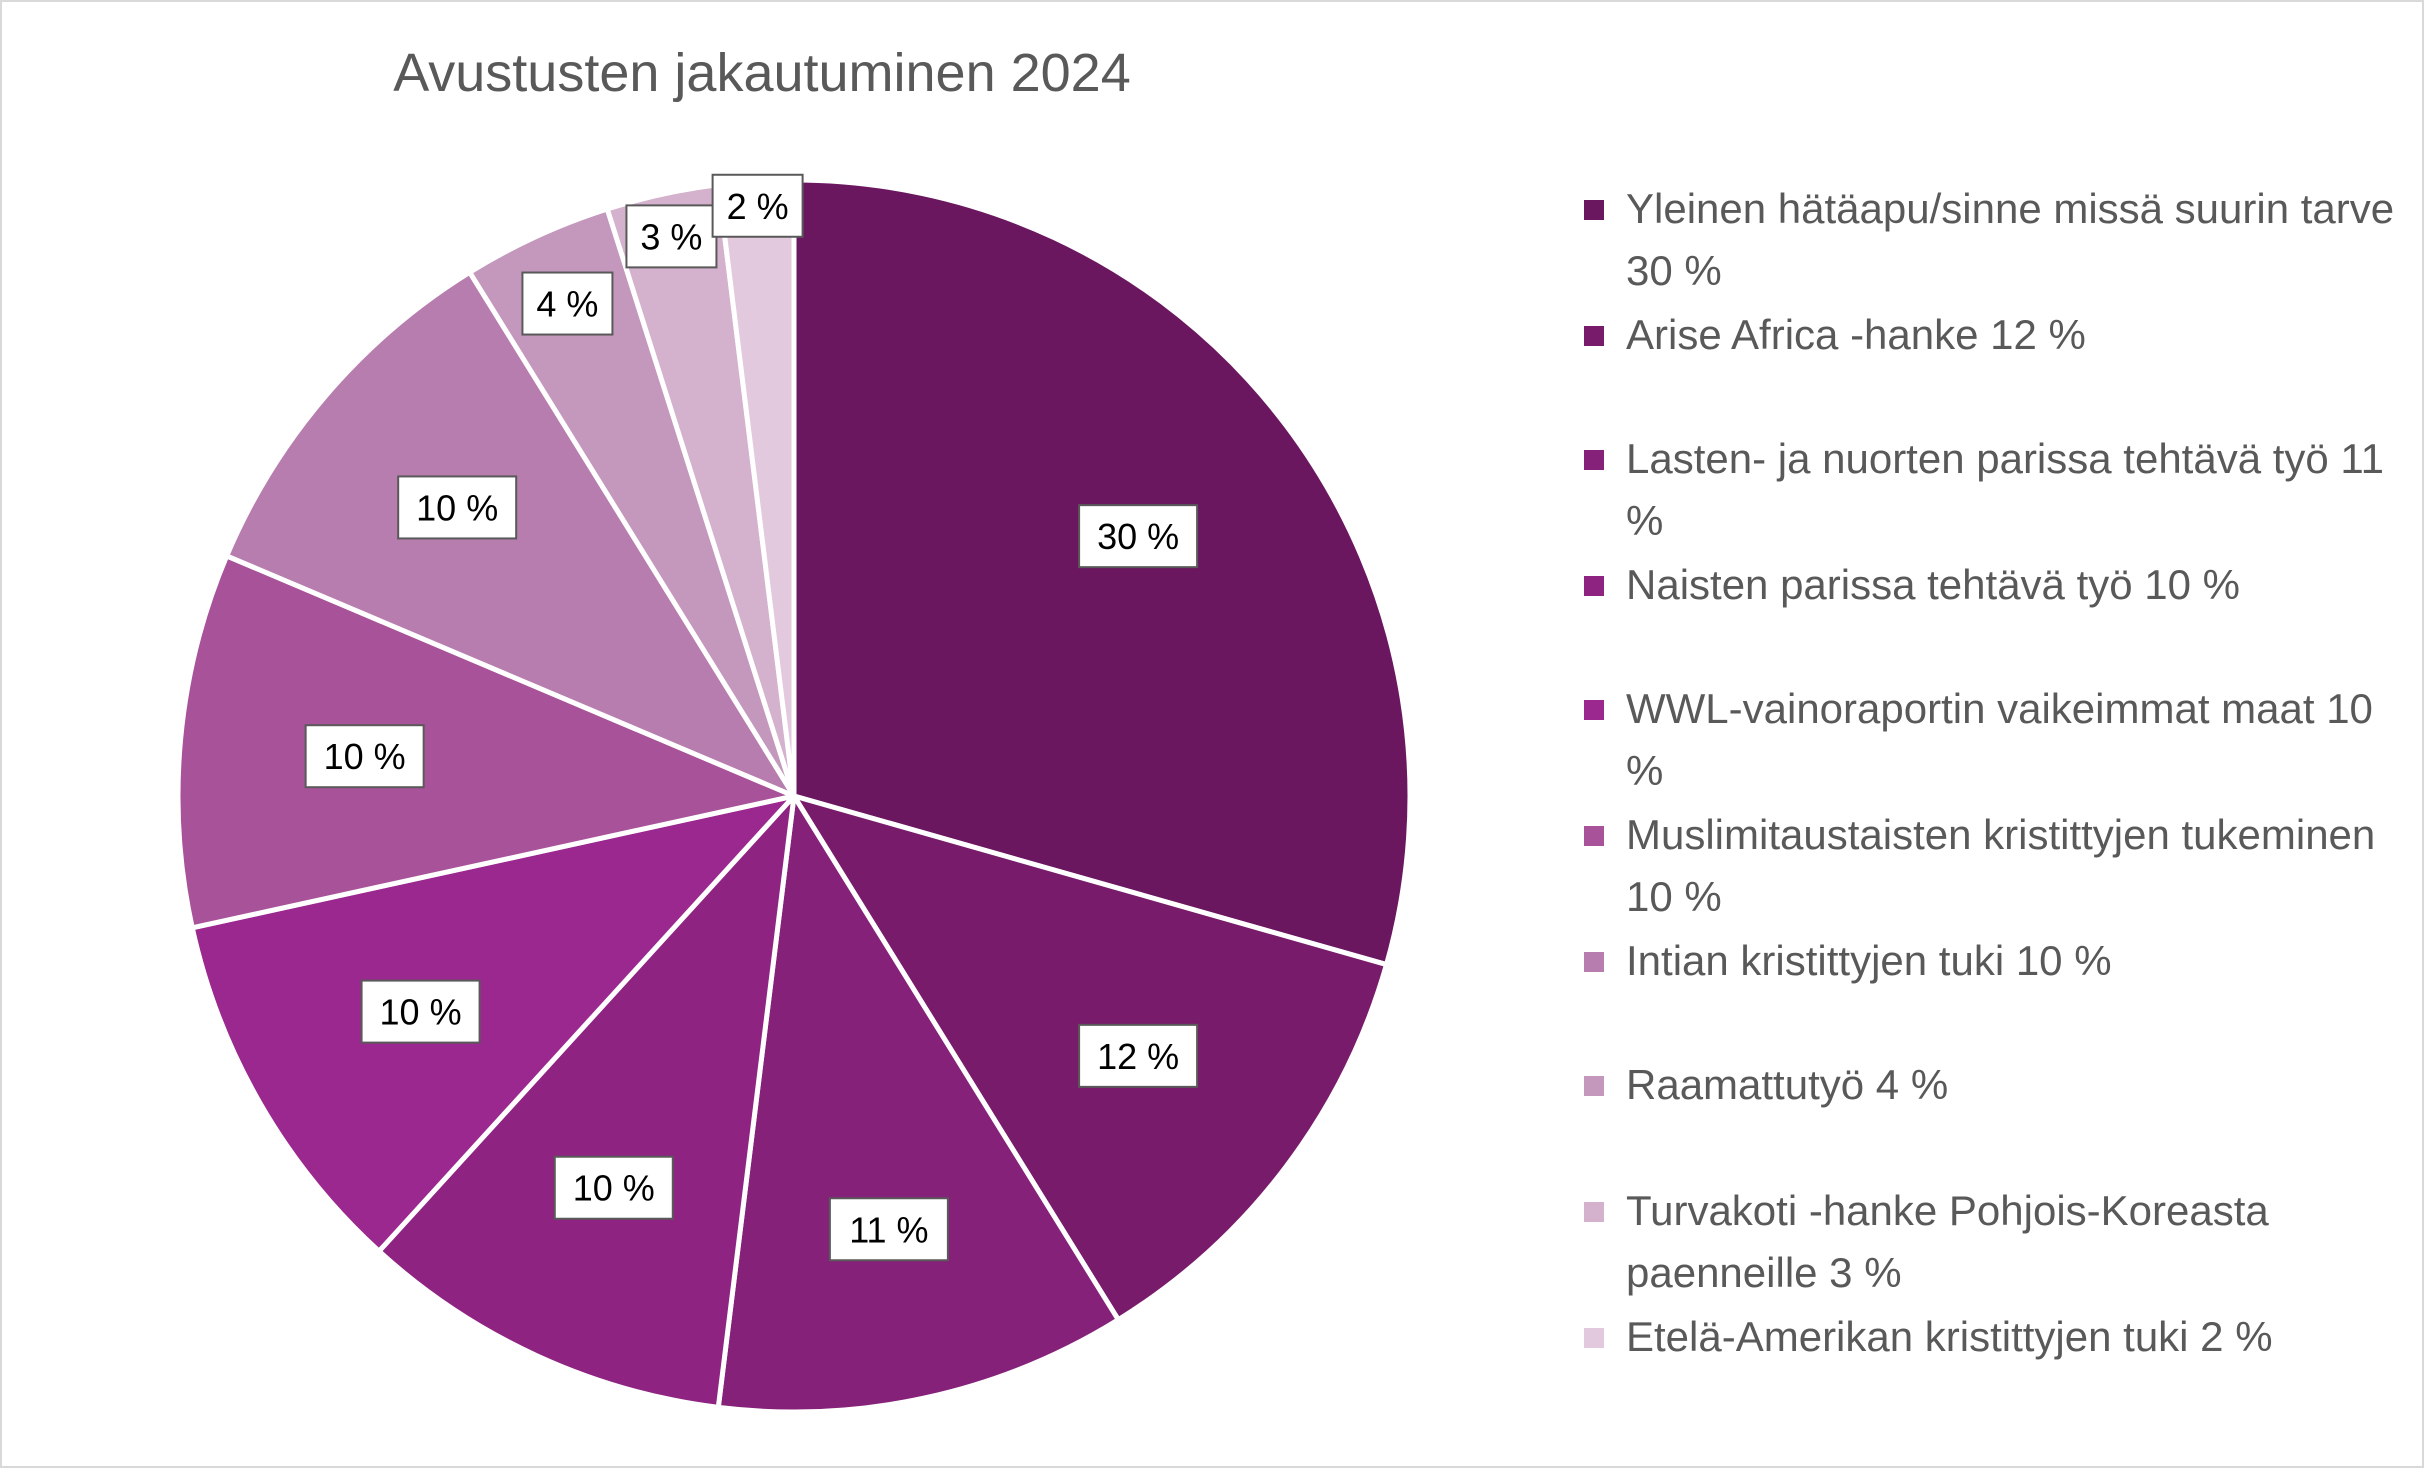 This screenshot has width=2424, height=1468. I want to click on data-label: 3 %, so click(671, 236).